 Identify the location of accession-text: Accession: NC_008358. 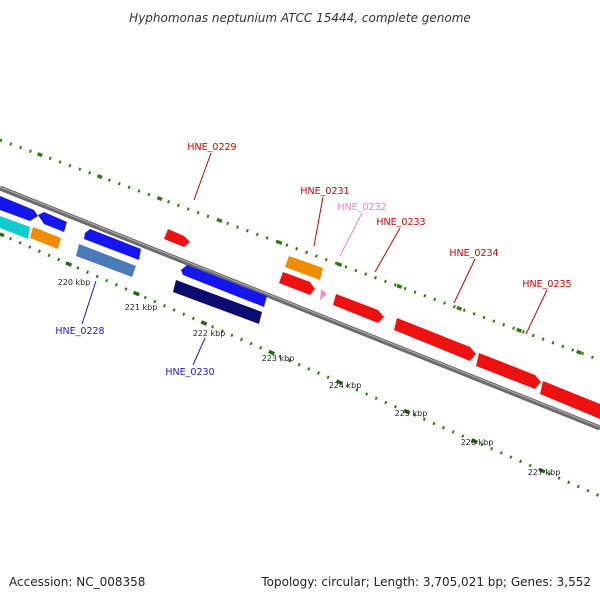
(77, 582).